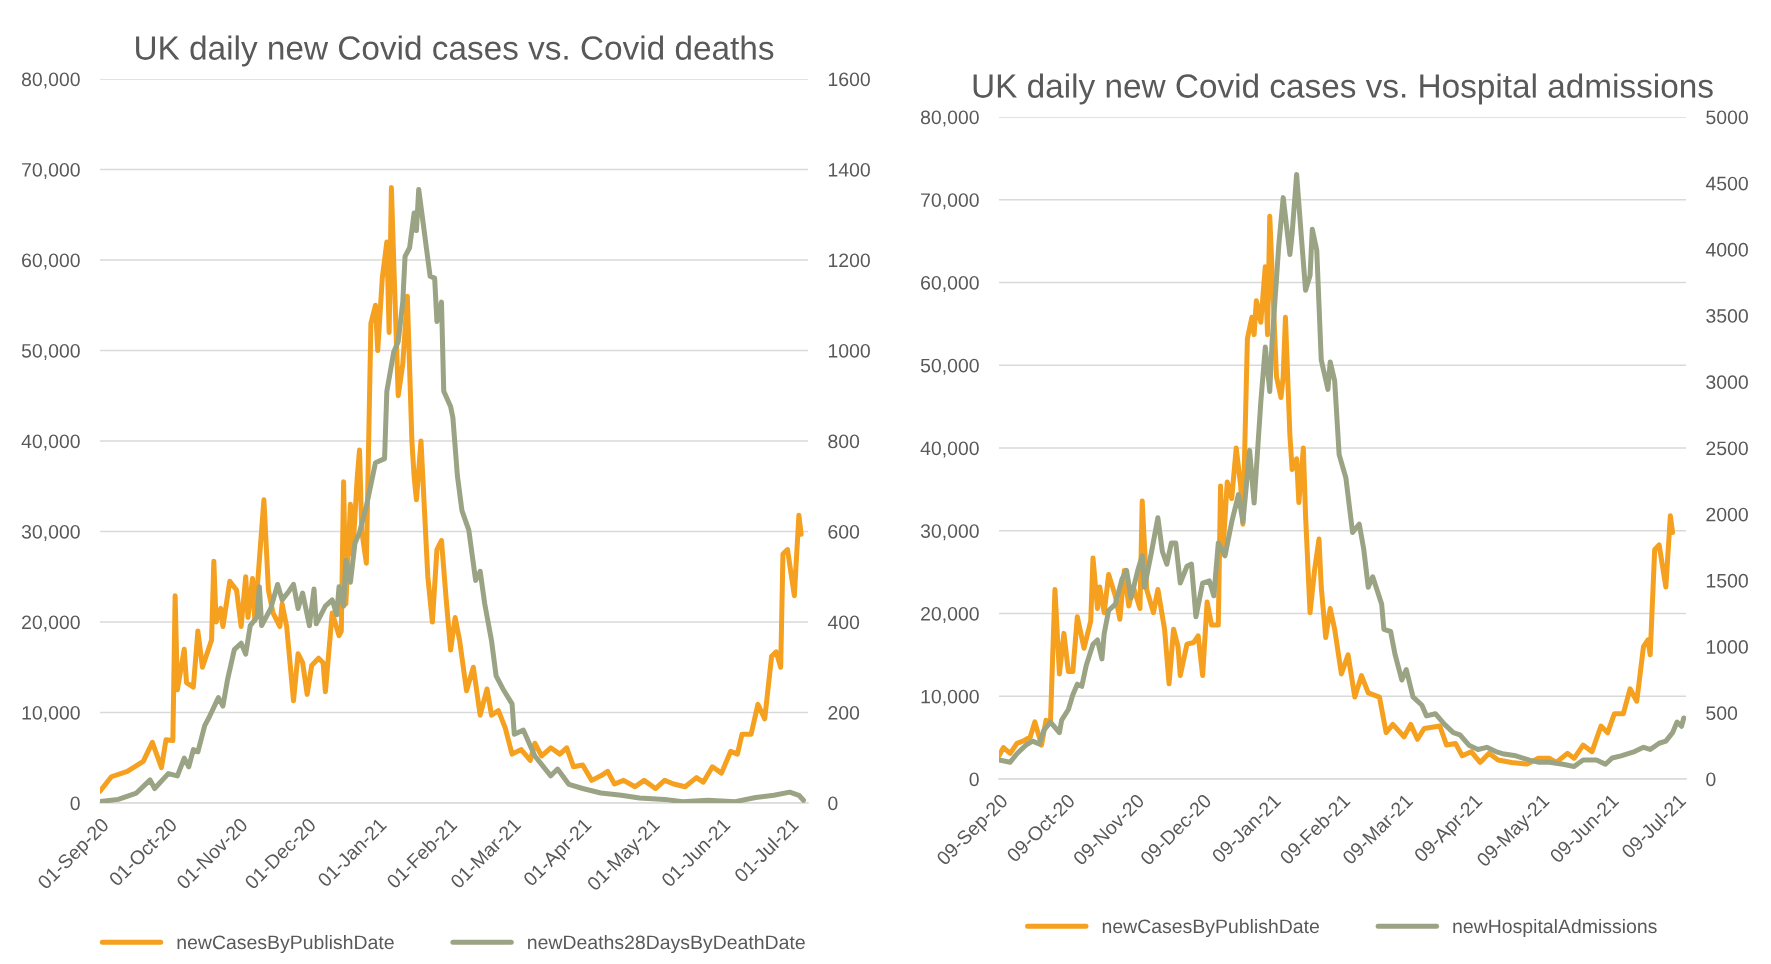  Describe the element at coordinates (844, 531) in the screenshot. I see `y2-tick-label: 600` at that location.